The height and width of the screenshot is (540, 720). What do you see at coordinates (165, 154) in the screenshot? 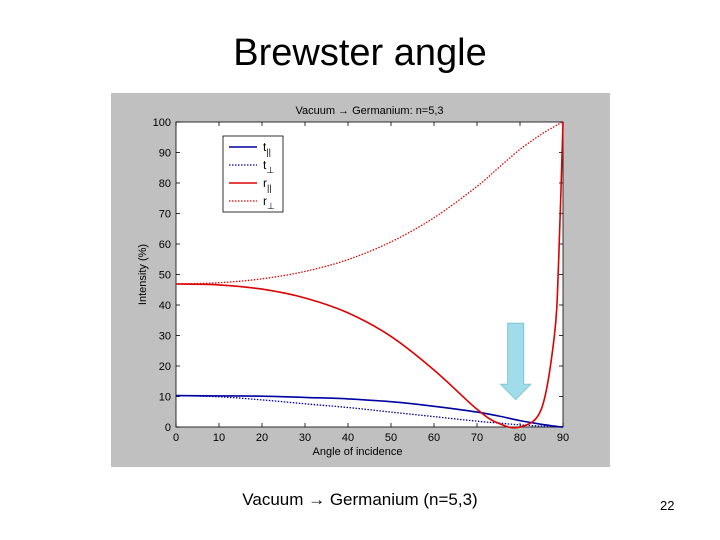
I see `y-tick-label: 90` at bounding box center [165, 154].